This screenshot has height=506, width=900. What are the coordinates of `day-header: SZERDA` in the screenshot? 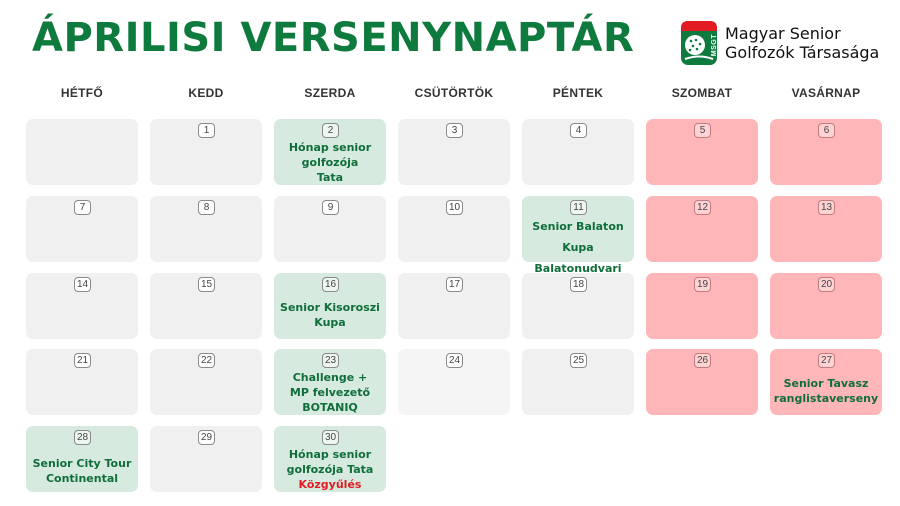 It's located at (330, 93).